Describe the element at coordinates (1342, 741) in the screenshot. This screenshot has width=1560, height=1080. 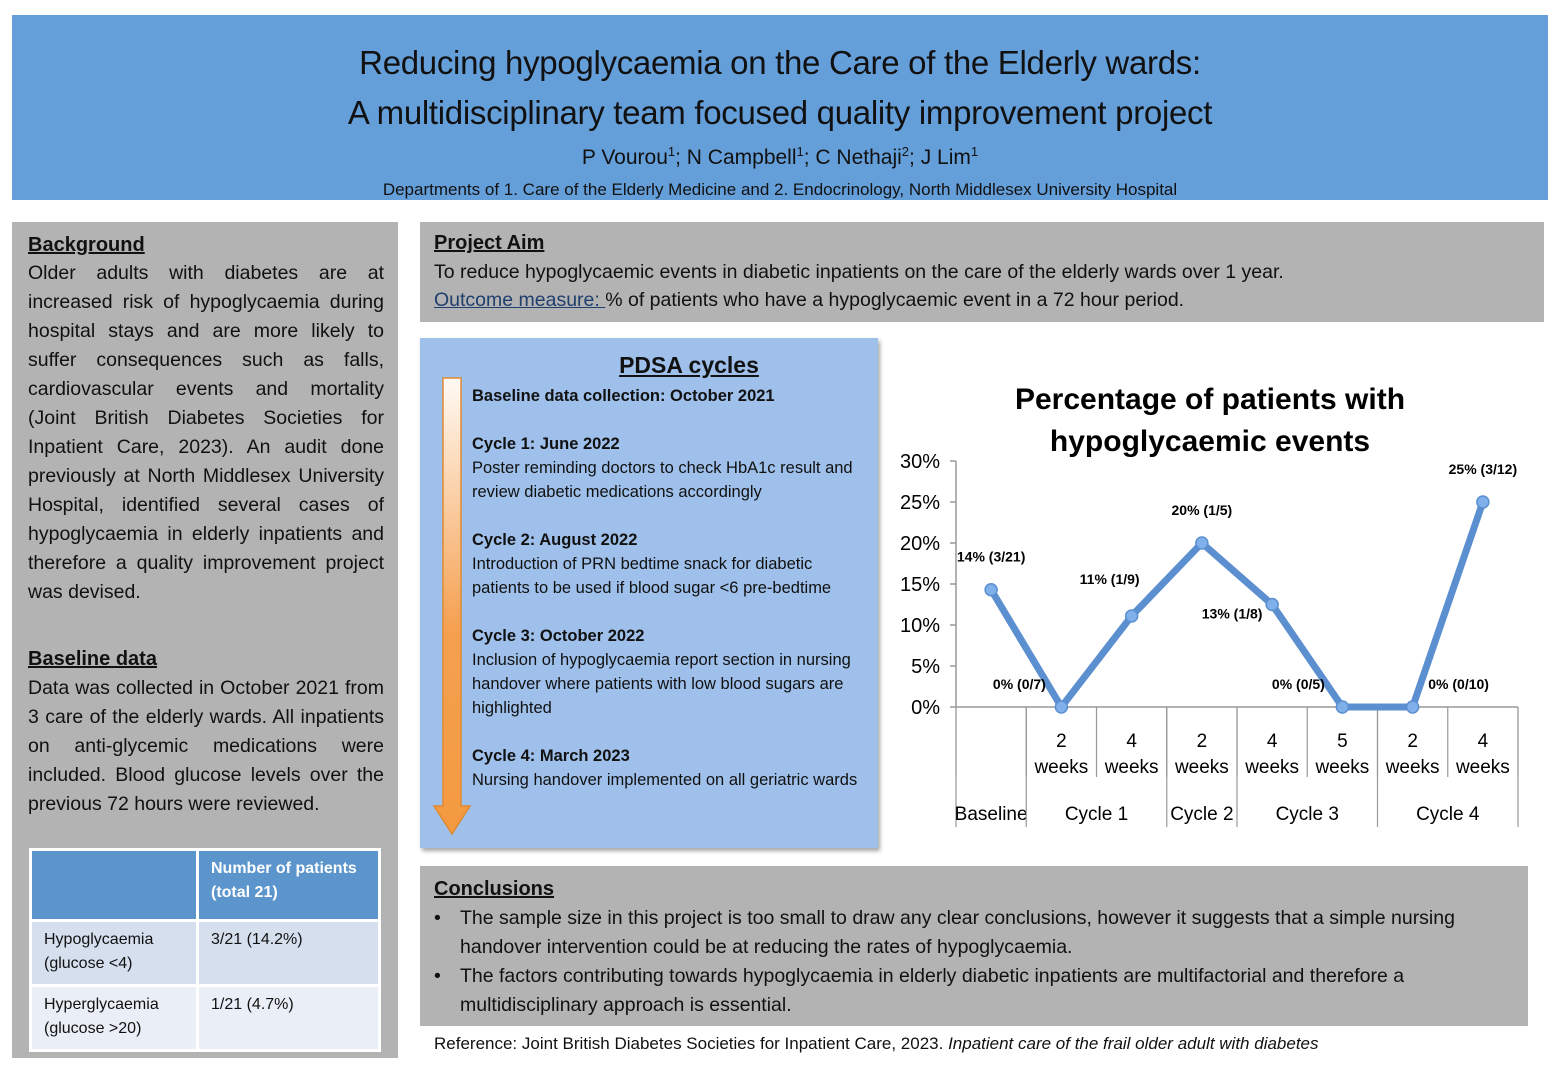
I see `x-tick-label: 5` at that location.